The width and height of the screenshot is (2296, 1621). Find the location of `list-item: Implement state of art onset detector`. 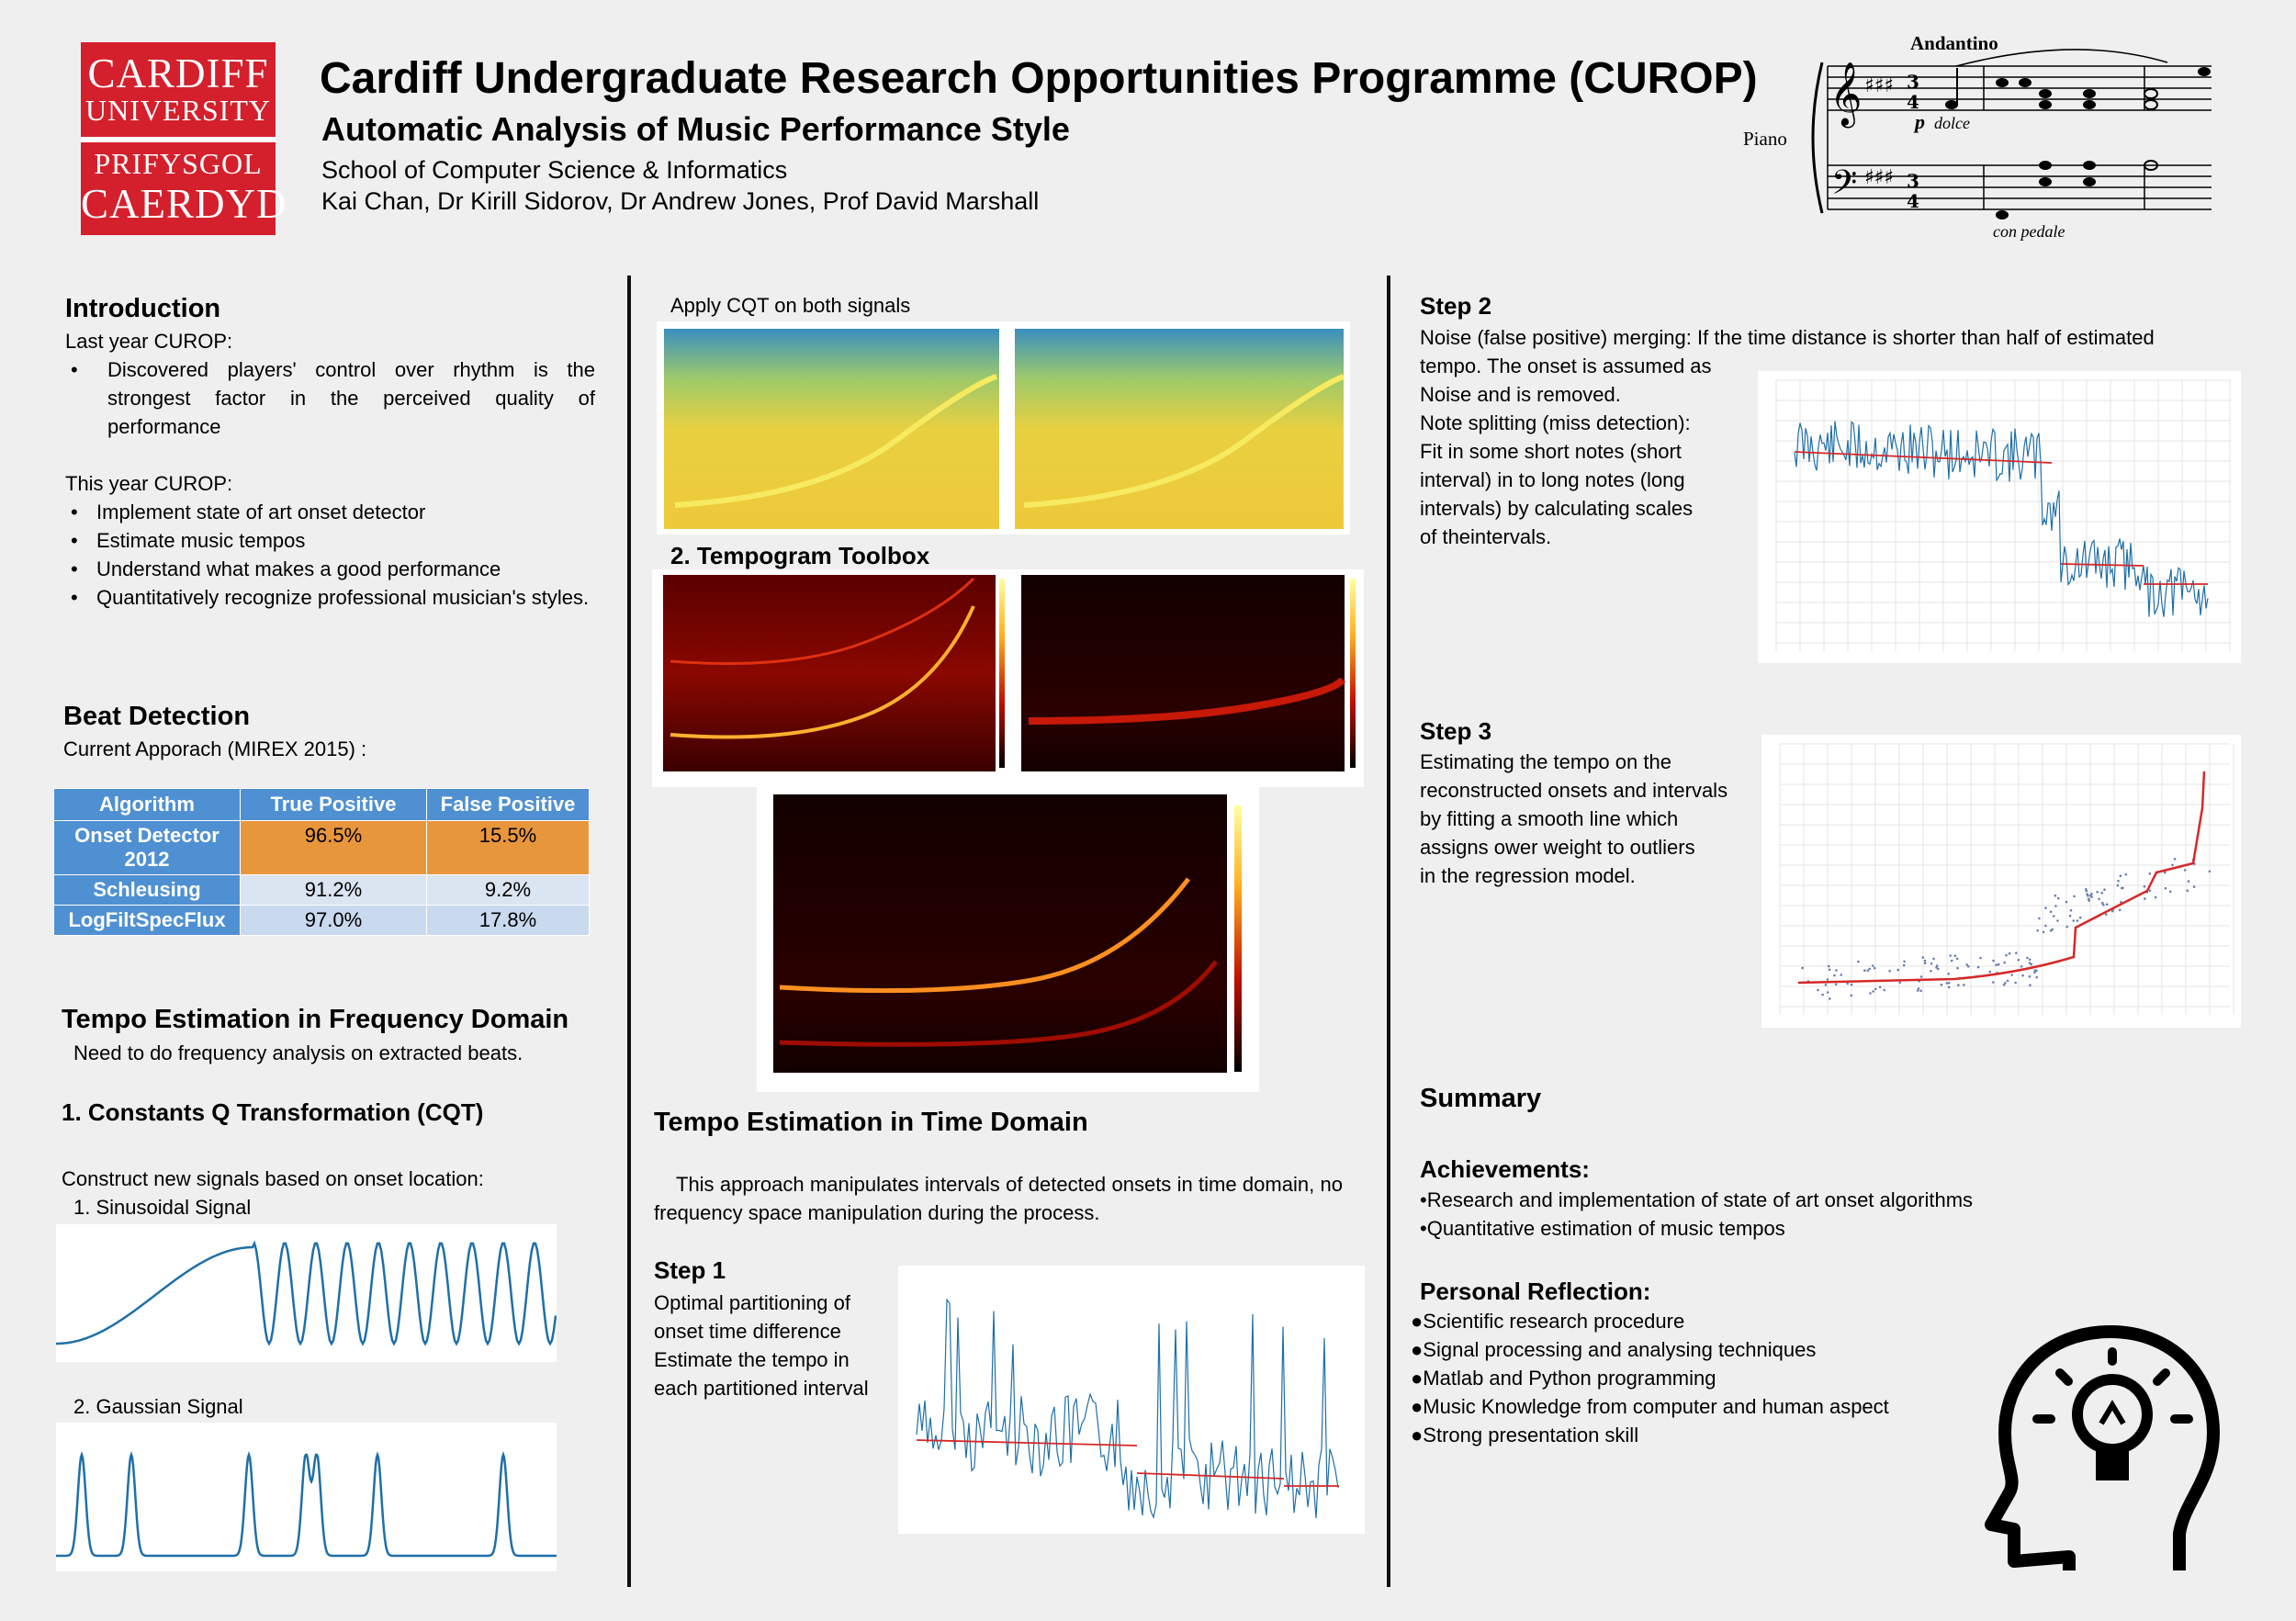

list-item: Implement state of art onset detector is located at coordinates (330, 512).